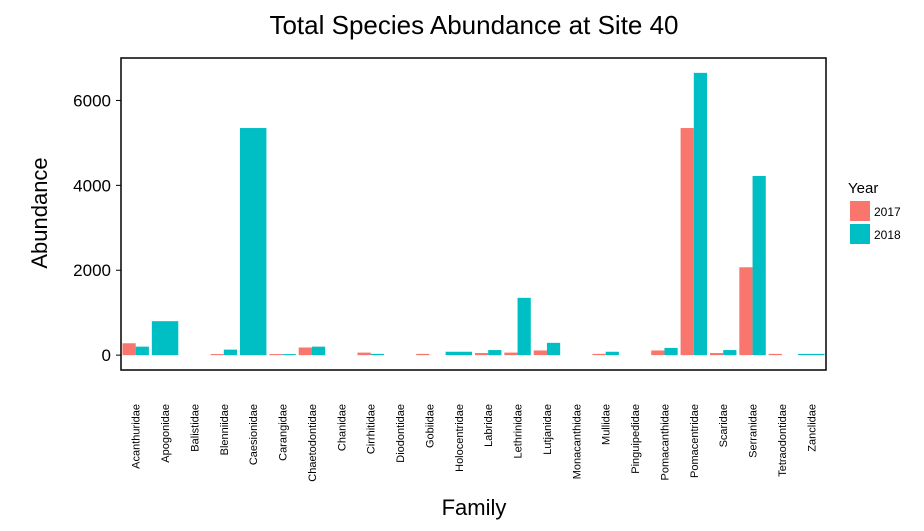 The image size is (924, 531). I want to click on legend-swatch-2017, so click(860, 211).